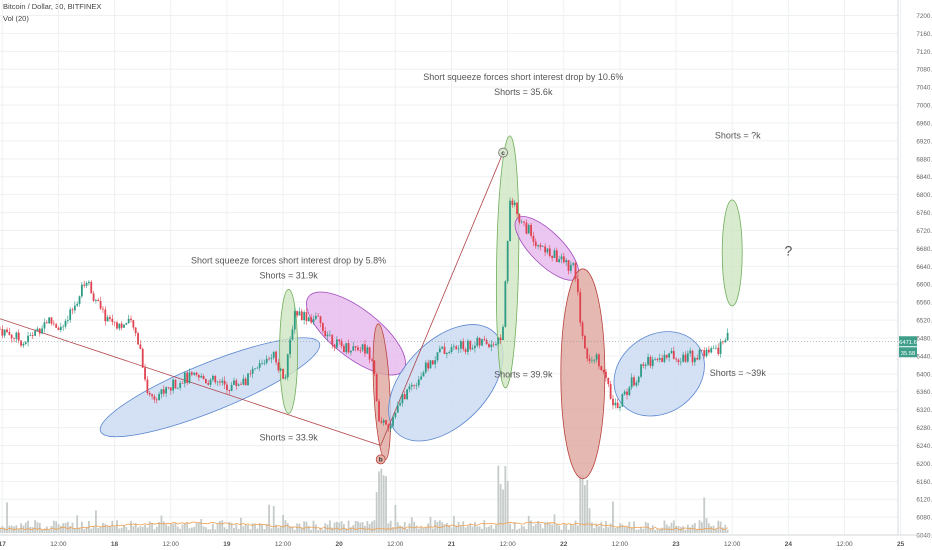 The width and height of the screenshot is (932, 550). I want to click on time-tick-label: 12:00, so click(58, 544).